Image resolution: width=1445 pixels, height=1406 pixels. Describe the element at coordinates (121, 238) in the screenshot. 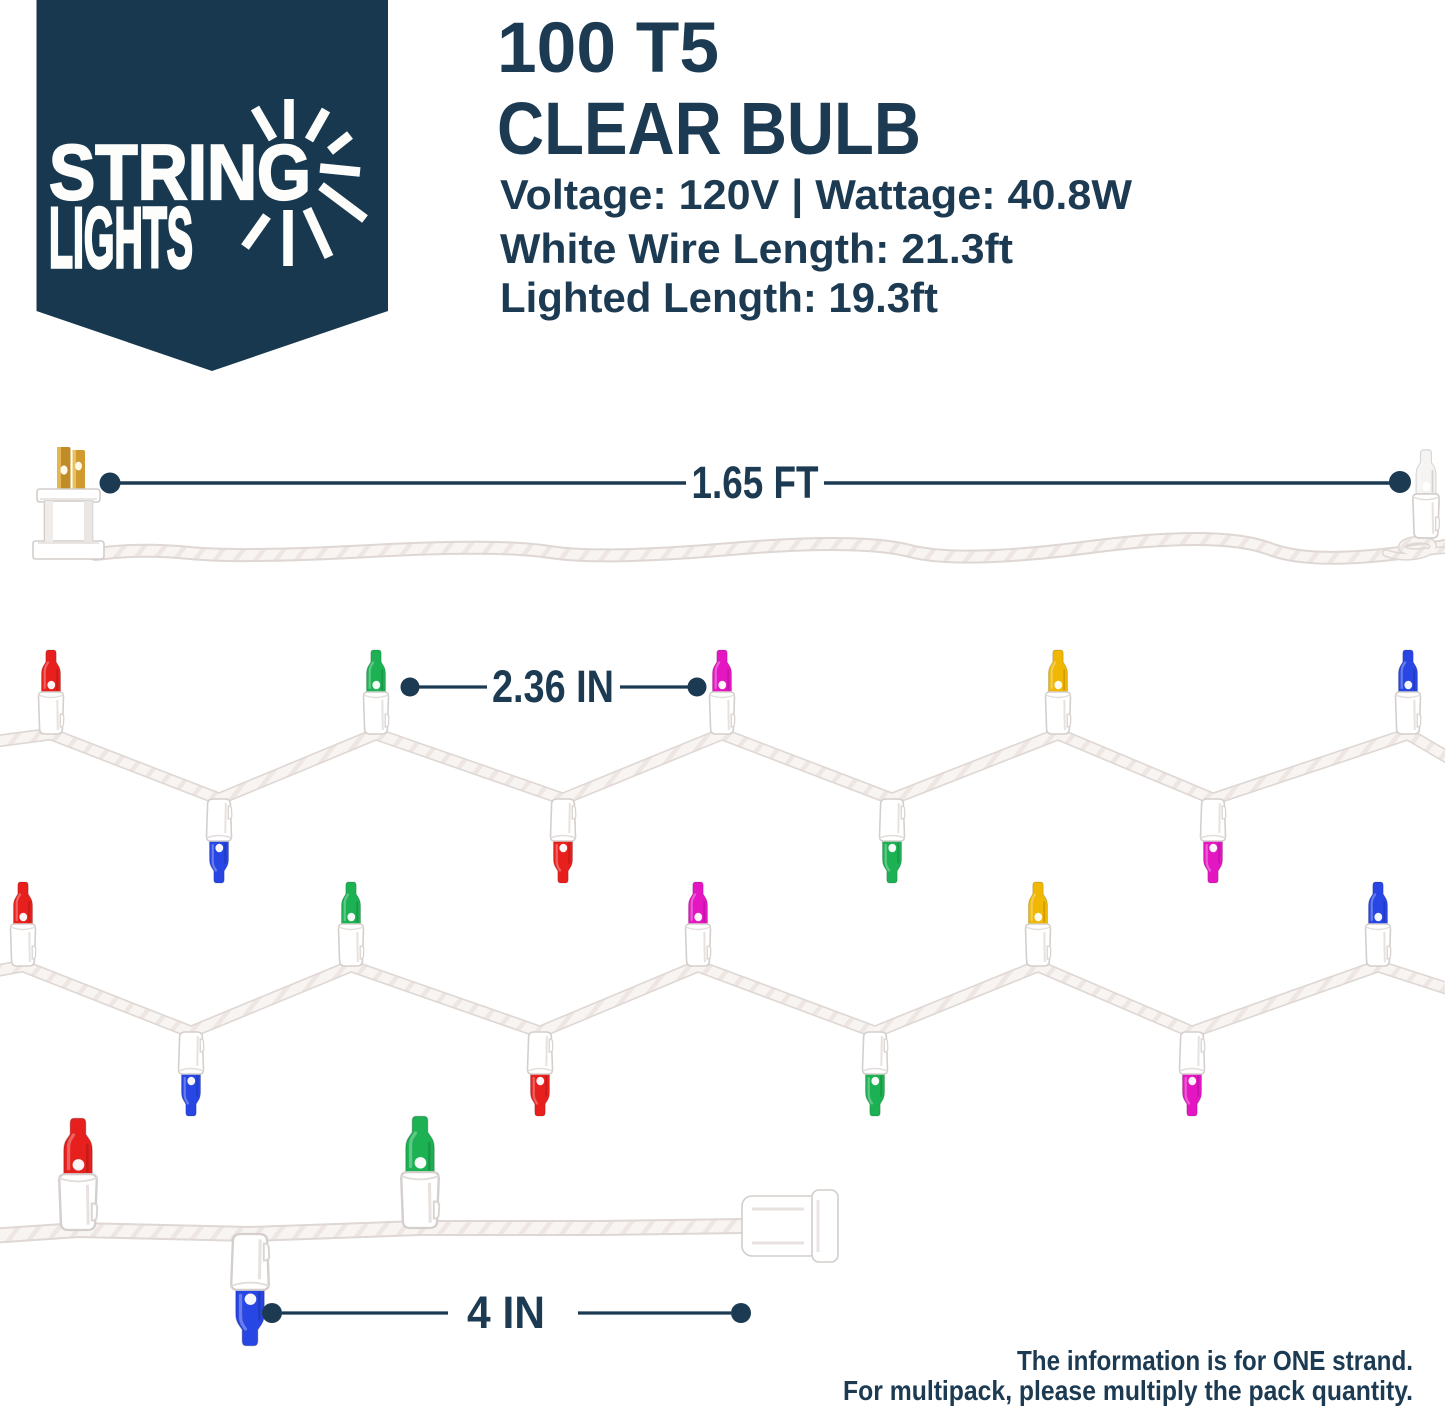

I see `svg-text: LIGHTS` at that location.